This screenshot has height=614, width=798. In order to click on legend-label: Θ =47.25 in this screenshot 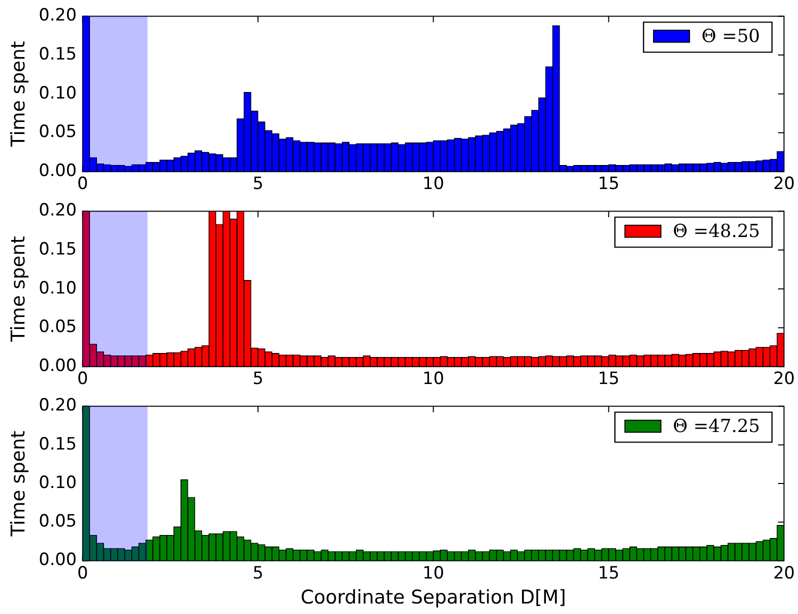, I will do `click(716, 426)`.